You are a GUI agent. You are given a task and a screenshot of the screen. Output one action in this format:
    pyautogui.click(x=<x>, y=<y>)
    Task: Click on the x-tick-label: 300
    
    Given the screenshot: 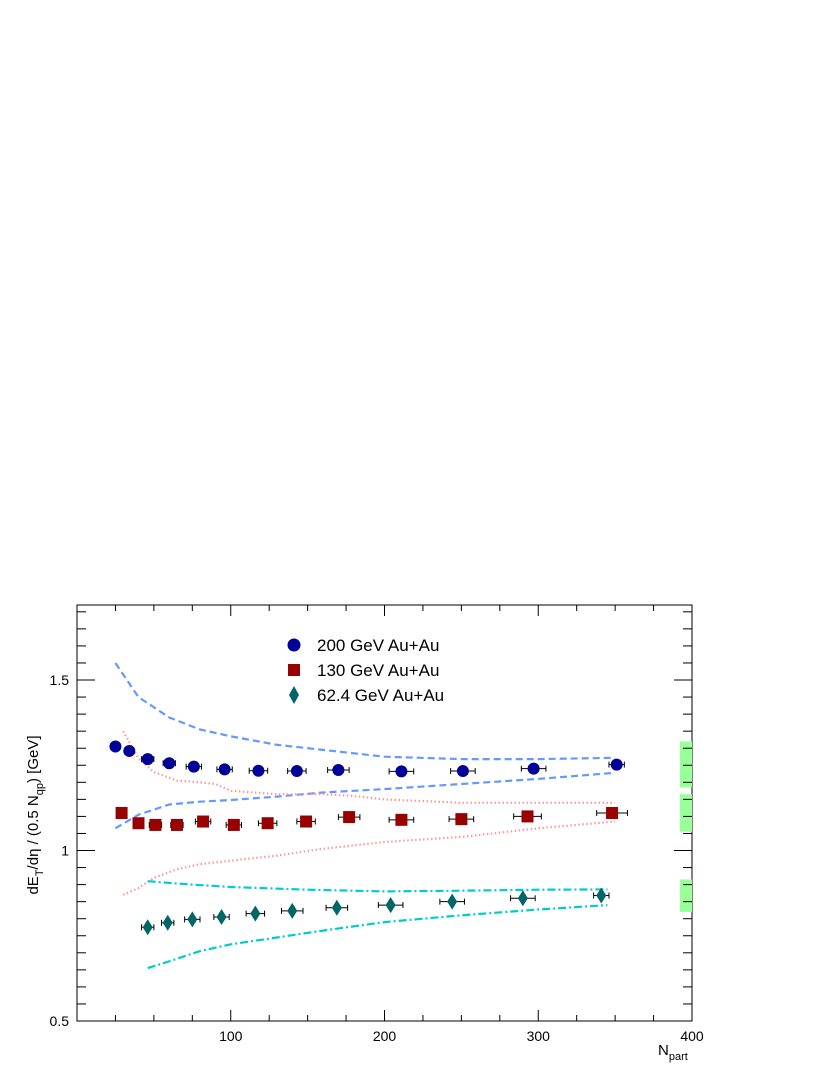 What is the action you would take?
    pyautogui.click(x=539, y=1036)
    